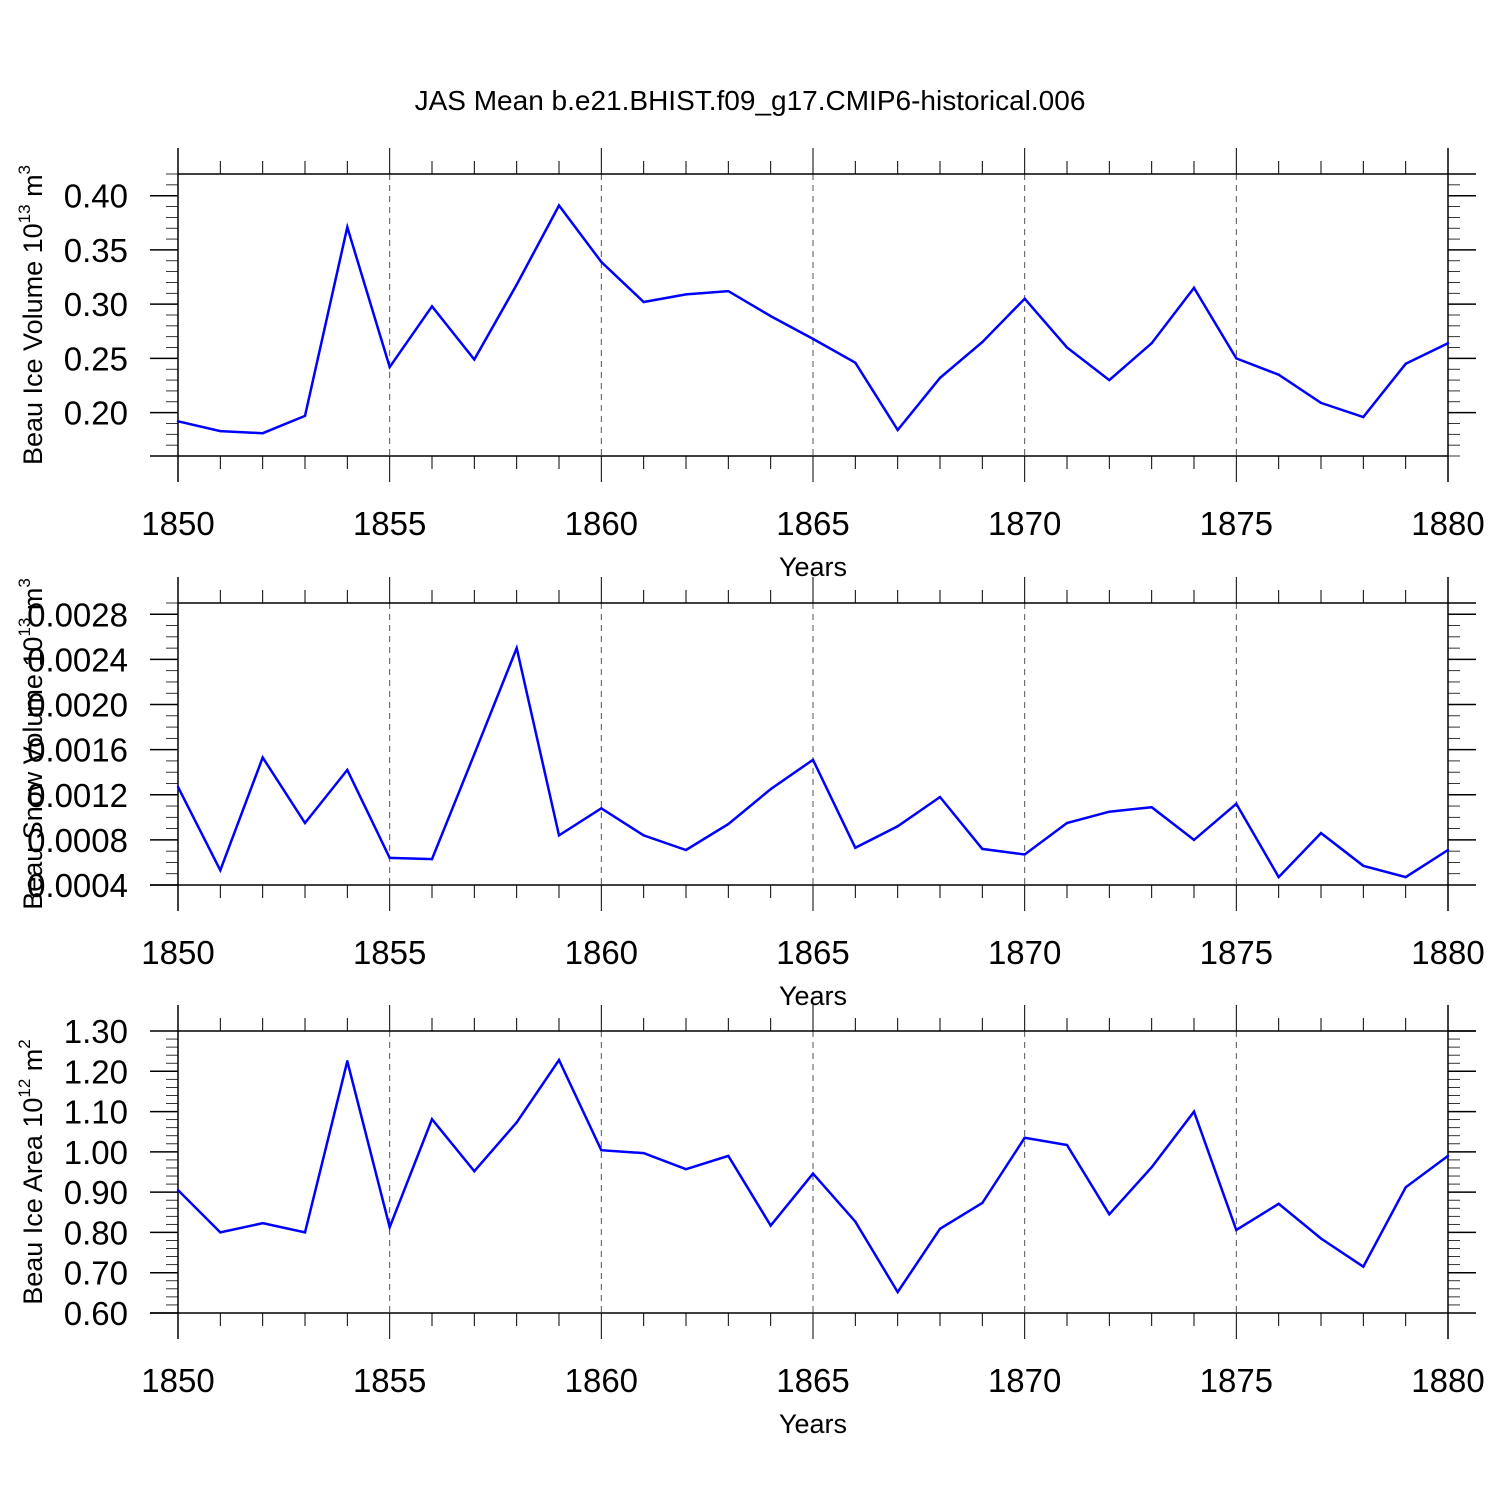  I want to click on y-tick-label: 0.0008, so click(77, 840).